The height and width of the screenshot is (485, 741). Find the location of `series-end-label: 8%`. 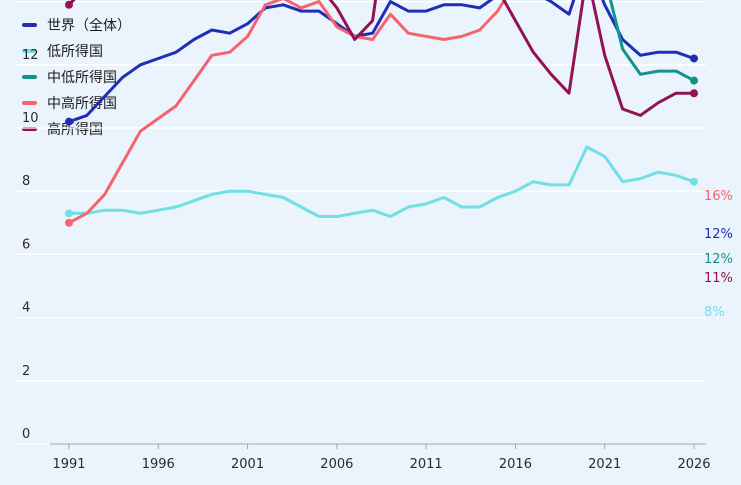

series-end-label: 8% is located at coordinates (714, 312).